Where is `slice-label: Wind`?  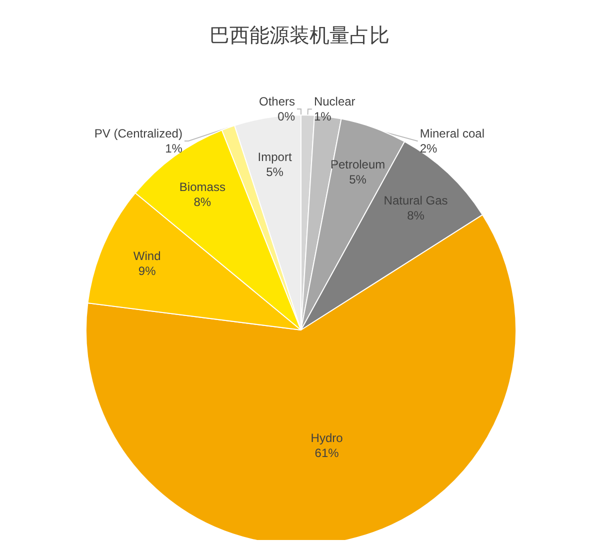 slice-label: Wind is located at coordinates (147, 255).